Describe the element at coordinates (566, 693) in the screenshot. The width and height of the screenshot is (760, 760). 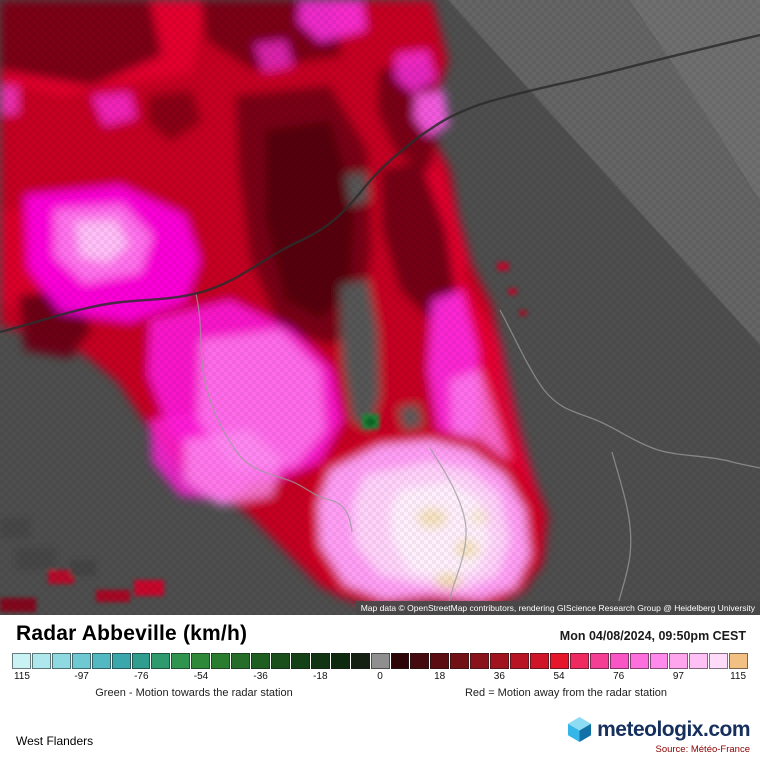
I see `legend-away: Red = Motion away from the radar station` at that location.